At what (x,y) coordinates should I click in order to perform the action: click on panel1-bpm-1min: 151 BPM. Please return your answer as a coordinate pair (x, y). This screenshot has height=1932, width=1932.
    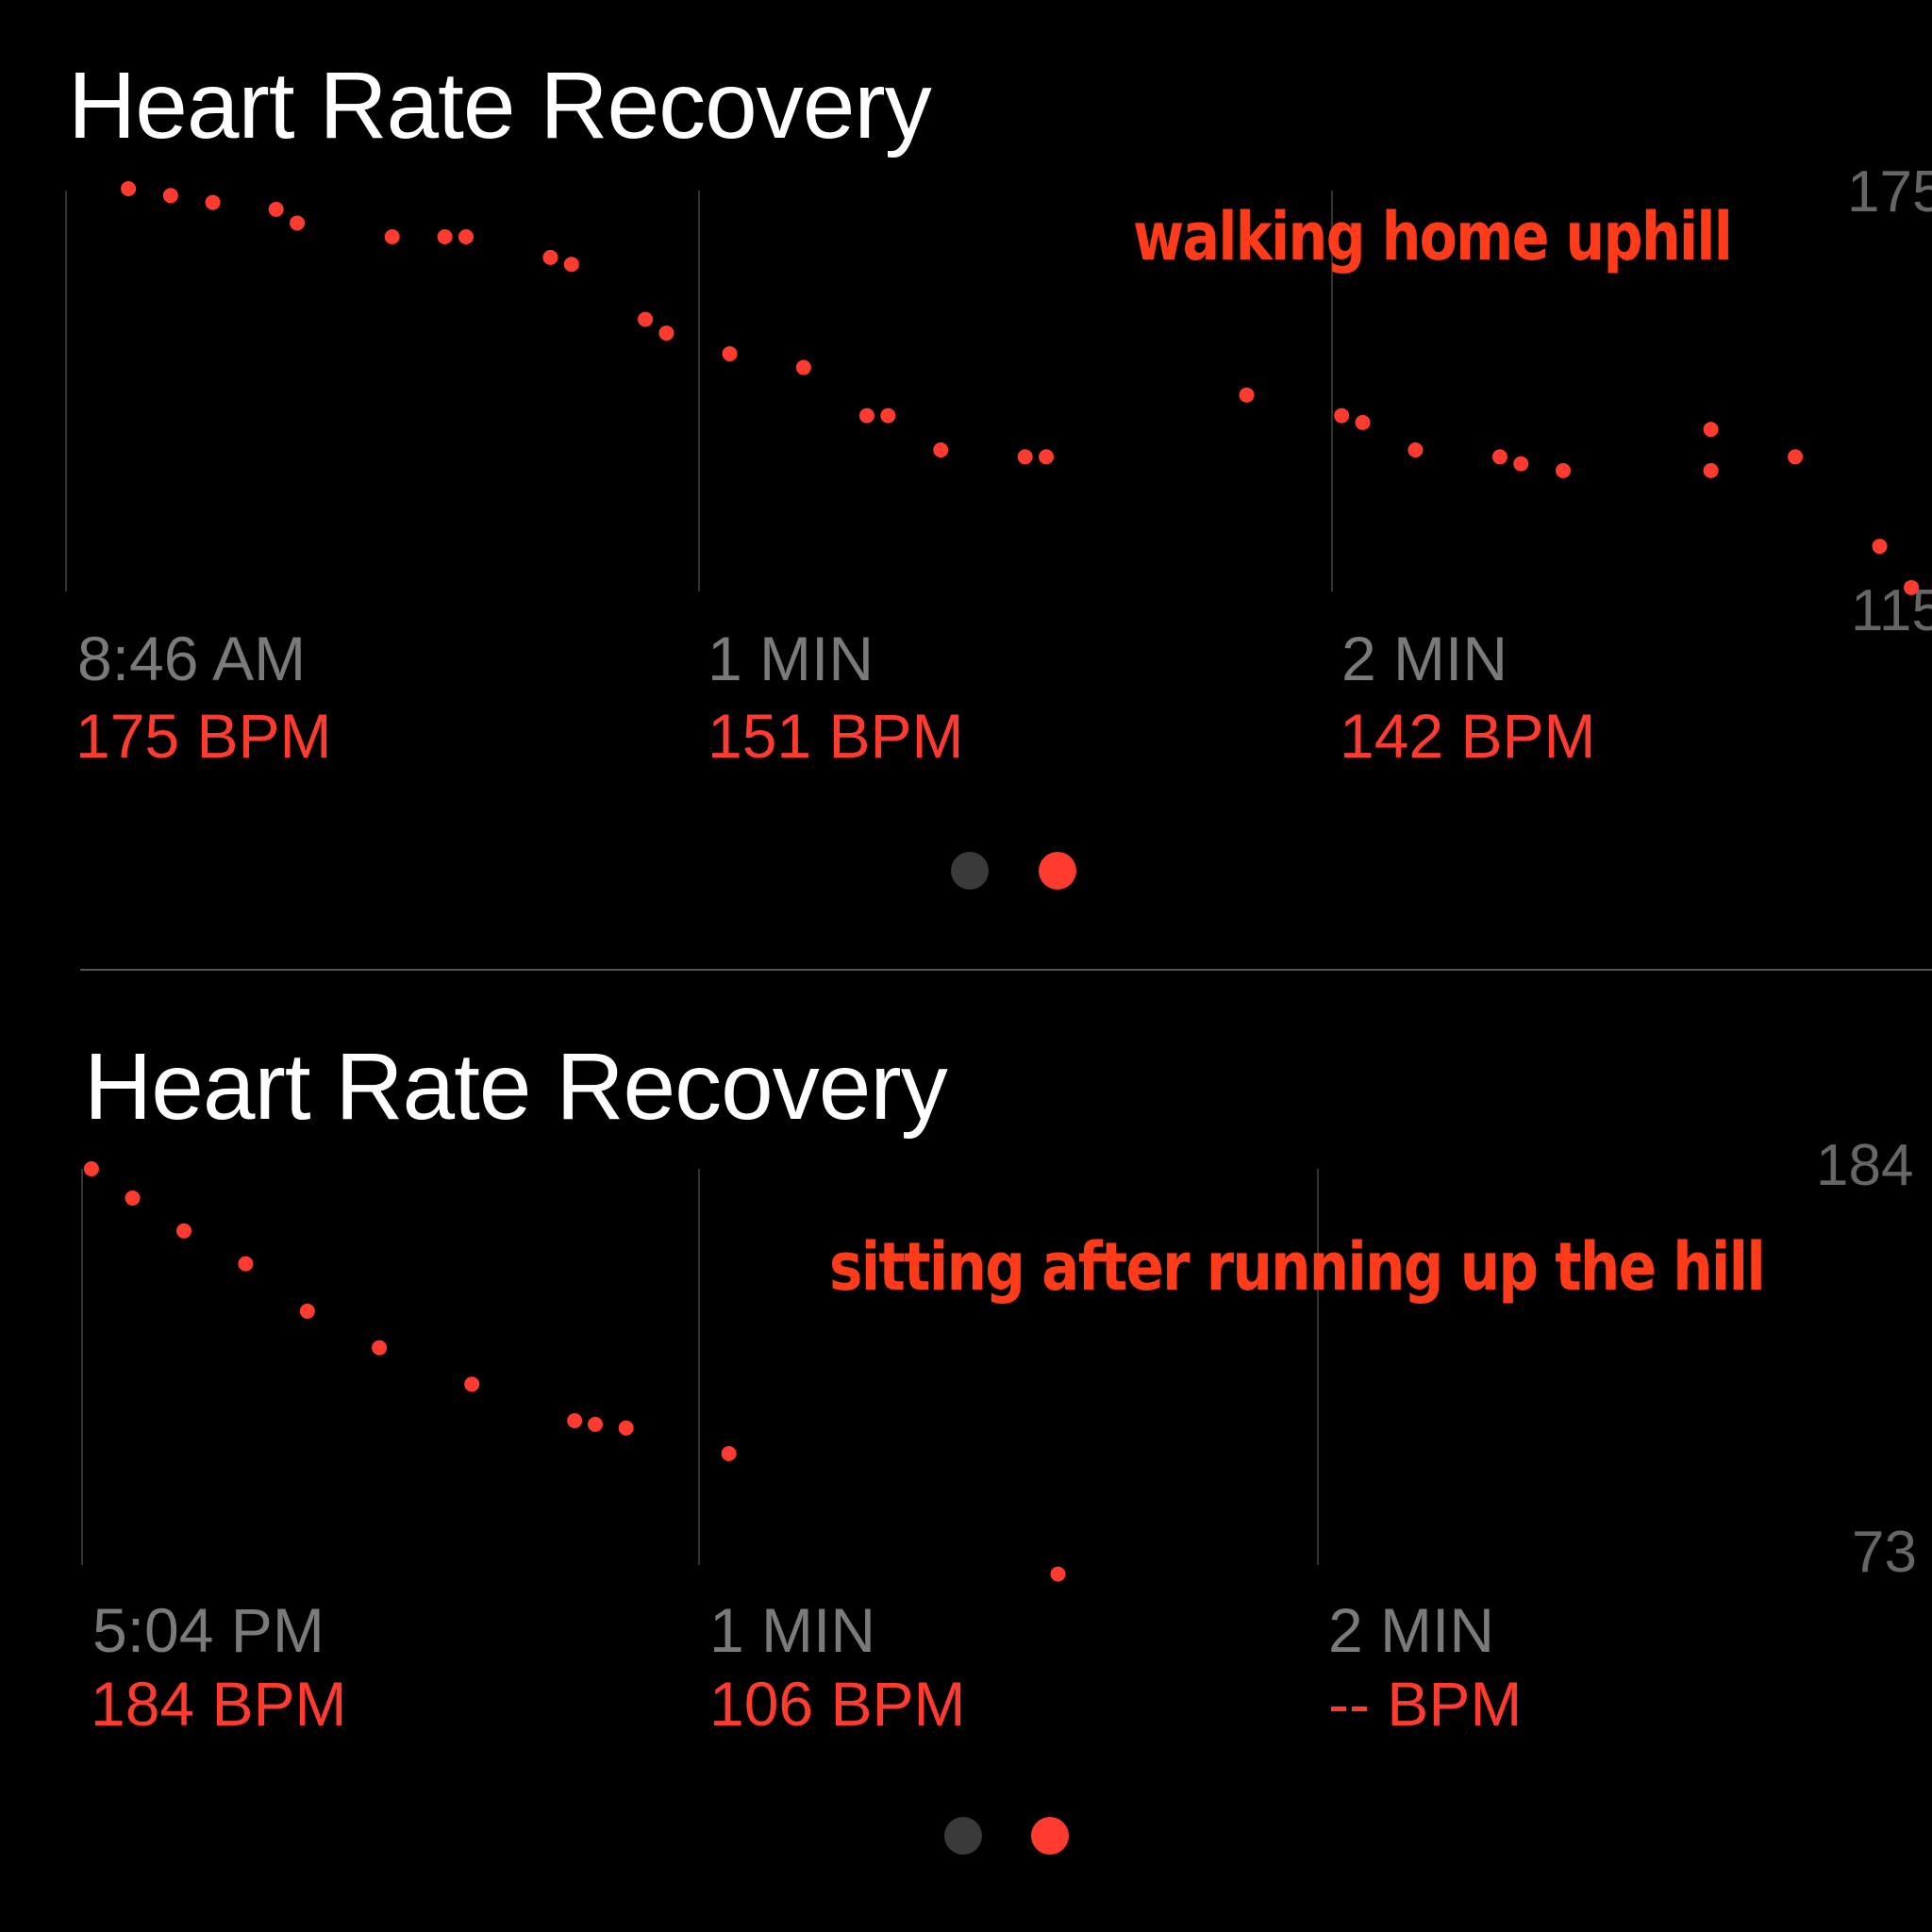
    Looking at the image, I should click on (836, 736).